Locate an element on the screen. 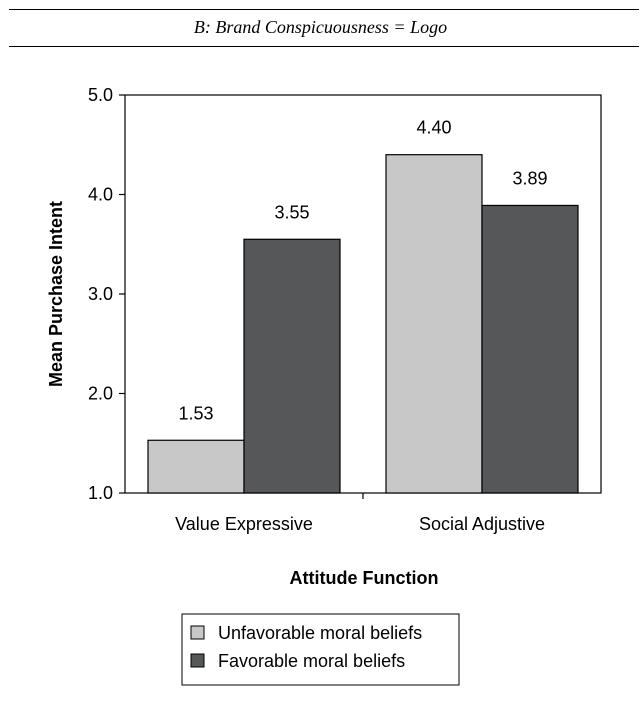 Image resolution: width=641 pixels, height=707 pixels. data-label: 3.55 is located at coordinates (291, 212).